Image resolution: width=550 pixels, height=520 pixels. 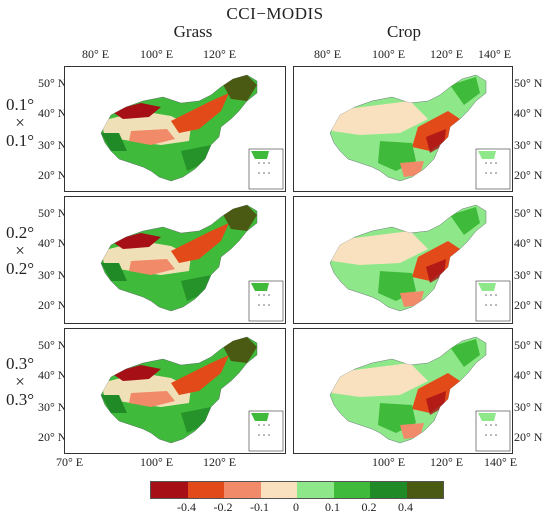 I want to click on colorbar-tick-label: 0.2, so click(x=369, y=507).